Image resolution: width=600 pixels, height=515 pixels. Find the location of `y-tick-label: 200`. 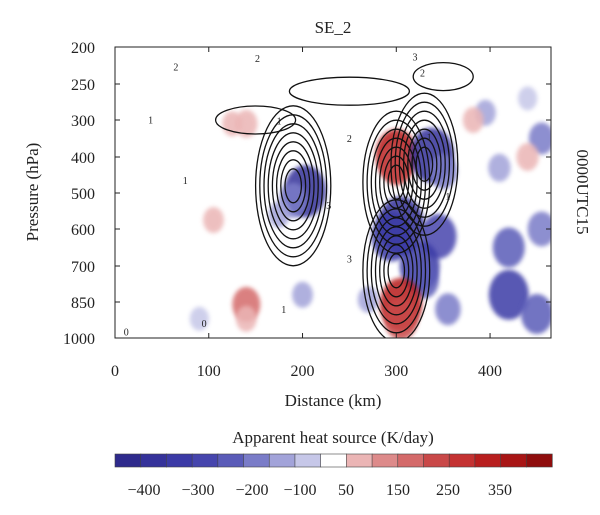

y-tick-label: 200 is located at coordinates (83, 48).